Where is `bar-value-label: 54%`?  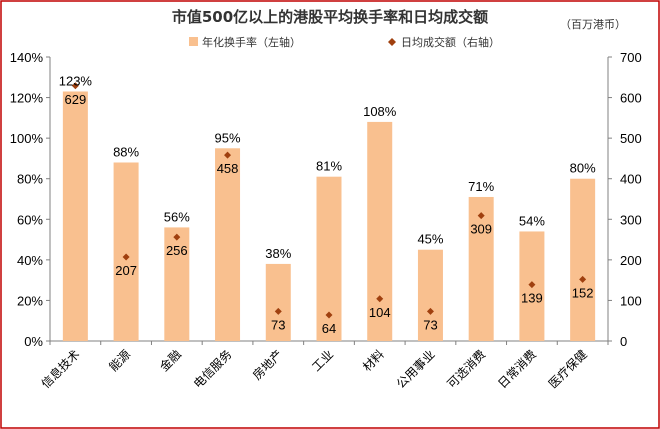
bar-value-label: 54% is located at coordinates (532, 220).